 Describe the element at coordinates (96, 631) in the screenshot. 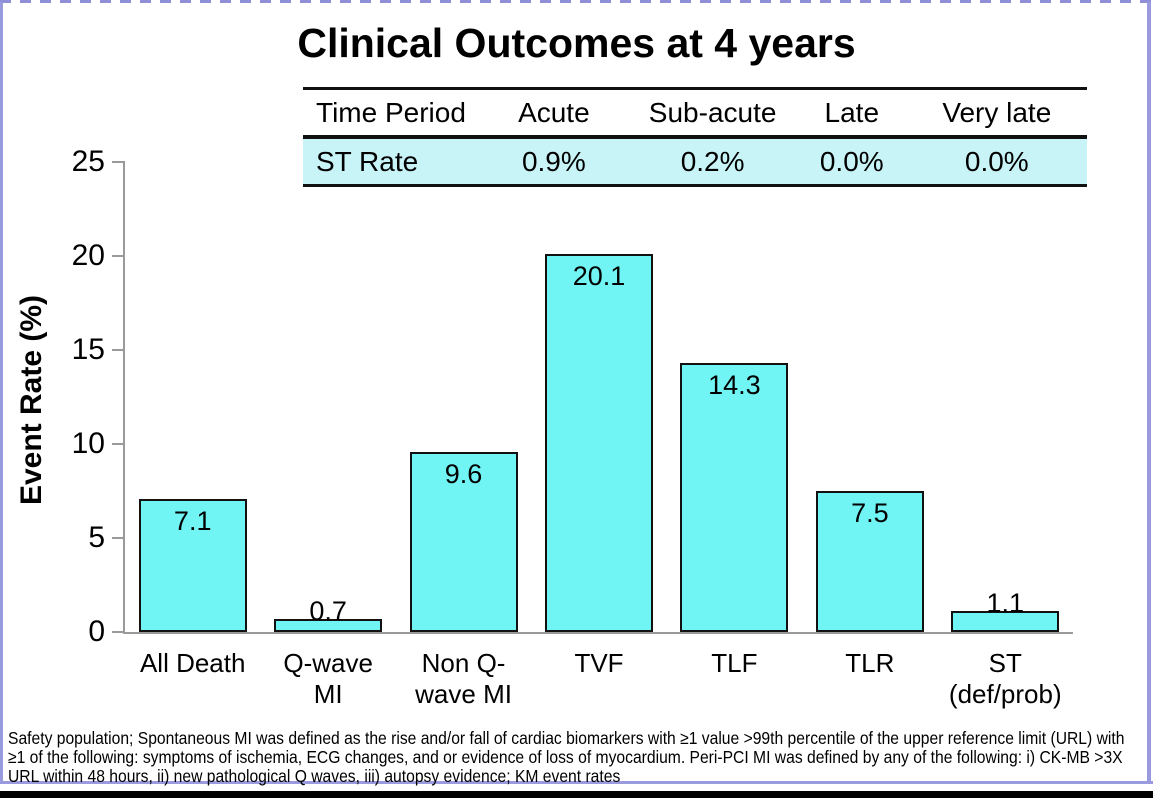

I see `y-tick-label: 0` at that location.